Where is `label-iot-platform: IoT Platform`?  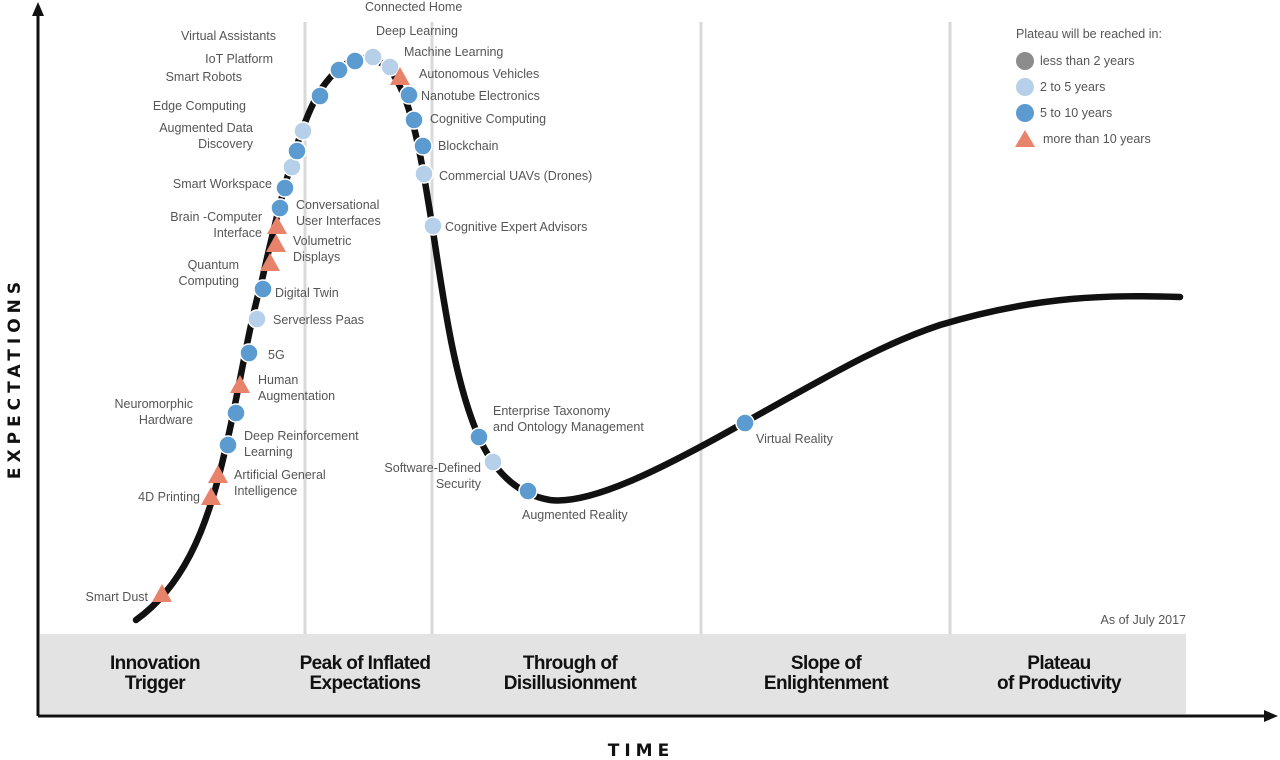
label-iot-platform: IoT Platform is located at coordinates (239, 59).